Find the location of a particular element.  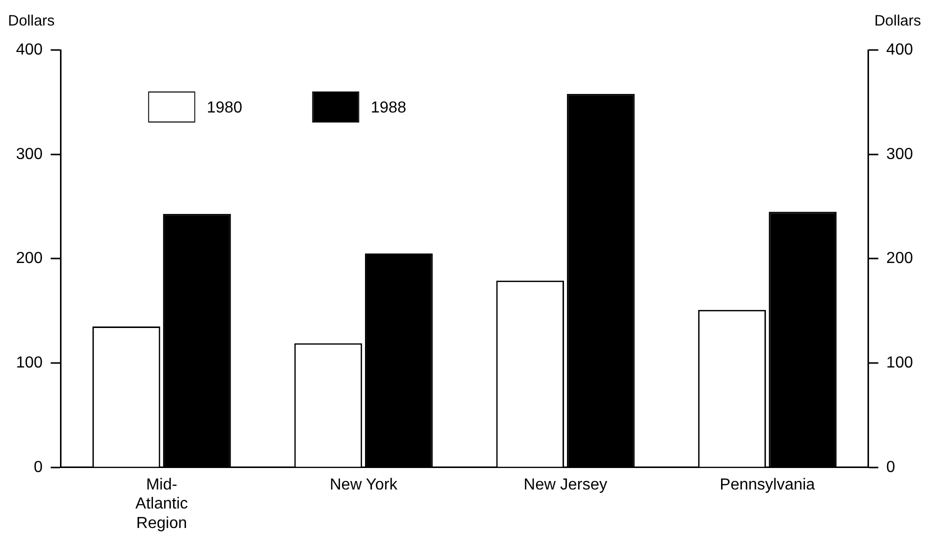

legend-label: 1980 is located at coordinates (224, 107).